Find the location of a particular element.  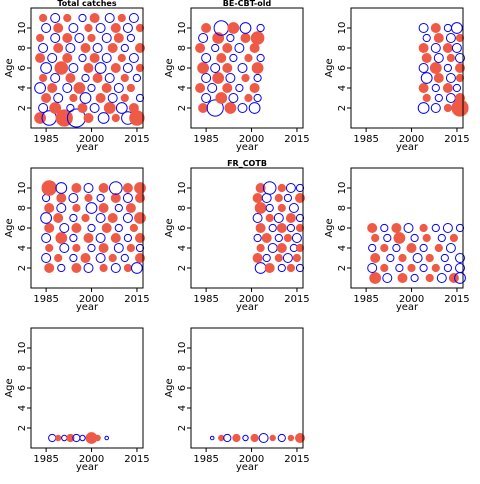

panel-7: 1985 2000 2015 2 4 6 8 10 year Age is located at coordinates (77, 400).